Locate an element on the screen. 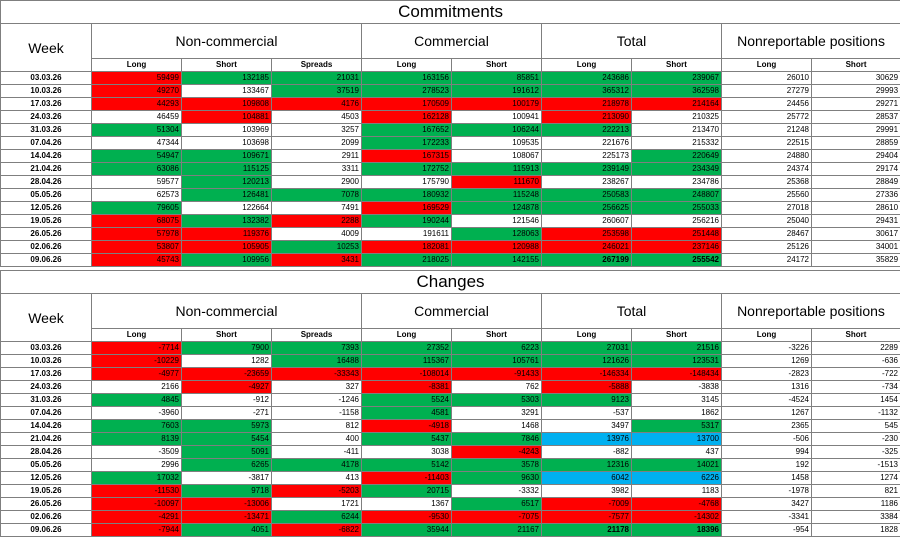 This screenshot has height=539, width=900. value-cell: 812 is located at coordinates (316, 426).